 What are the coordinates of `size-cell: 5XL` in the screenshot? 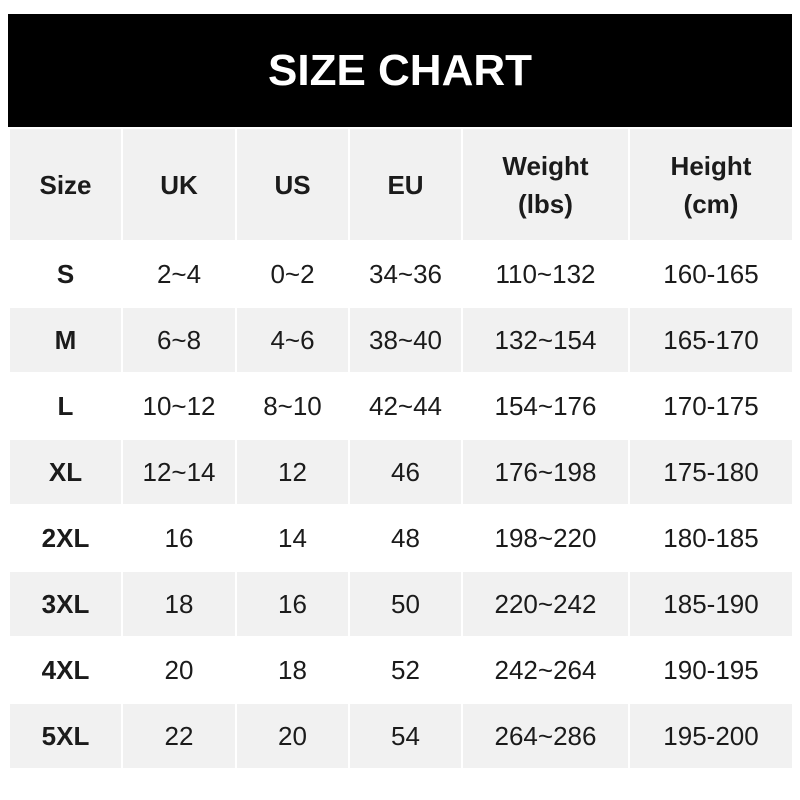 It's located at (65, 736).